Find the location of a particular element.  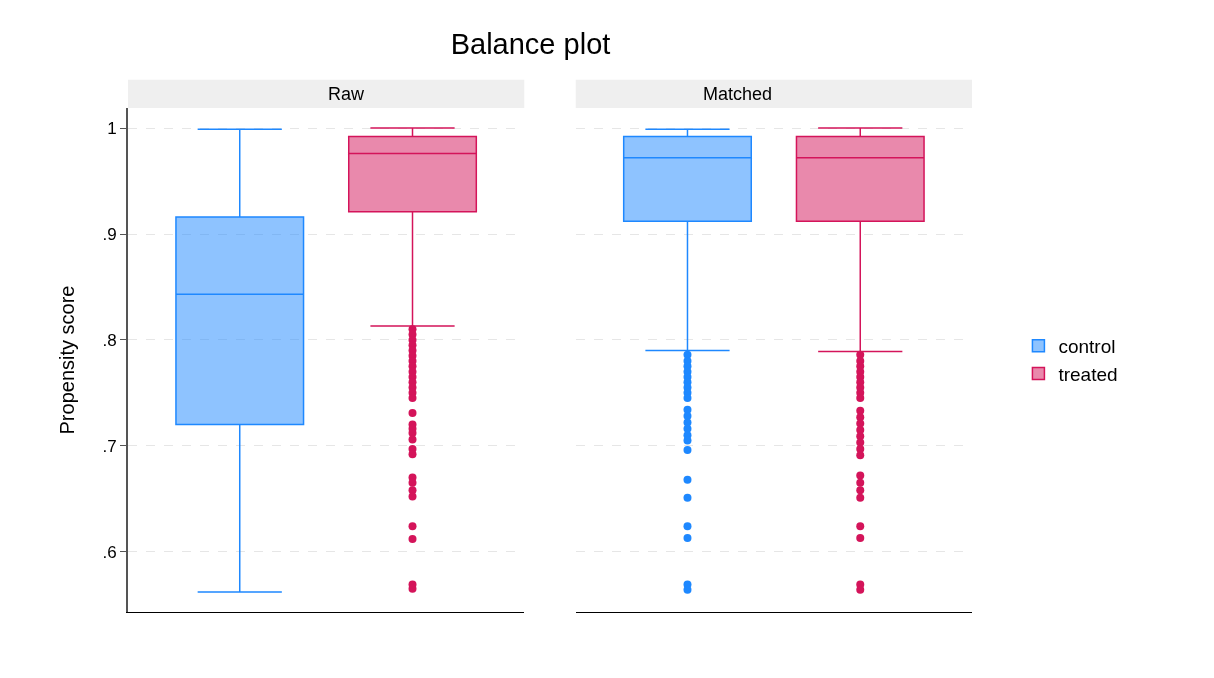

legend-label: treated is located at coordinates (1088, 374).